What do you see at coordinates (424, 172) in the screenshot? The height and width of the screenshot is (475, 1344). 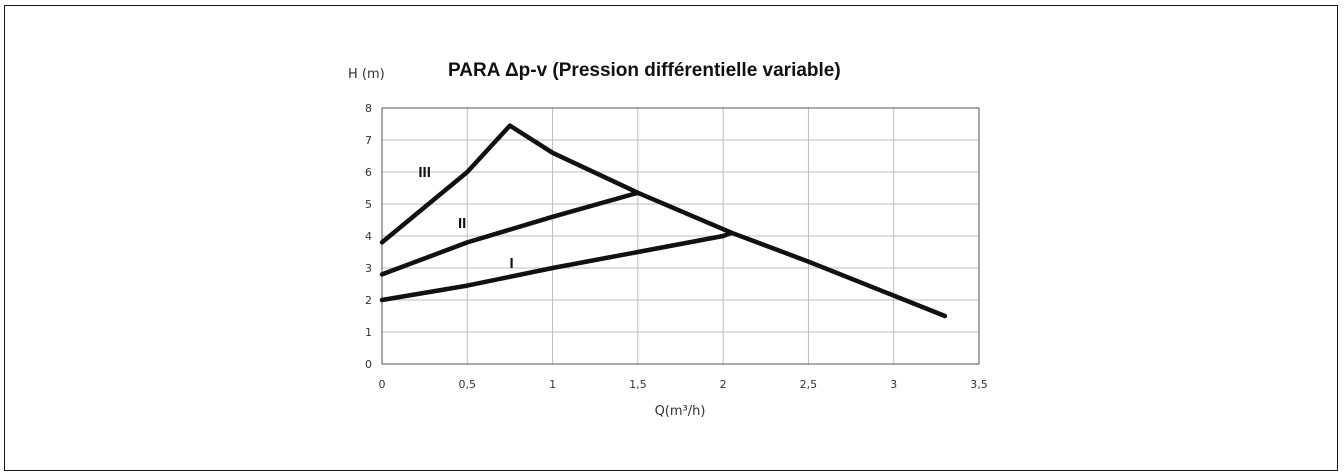 I see `curve-label-III: III` at bounding box center [424, 172].